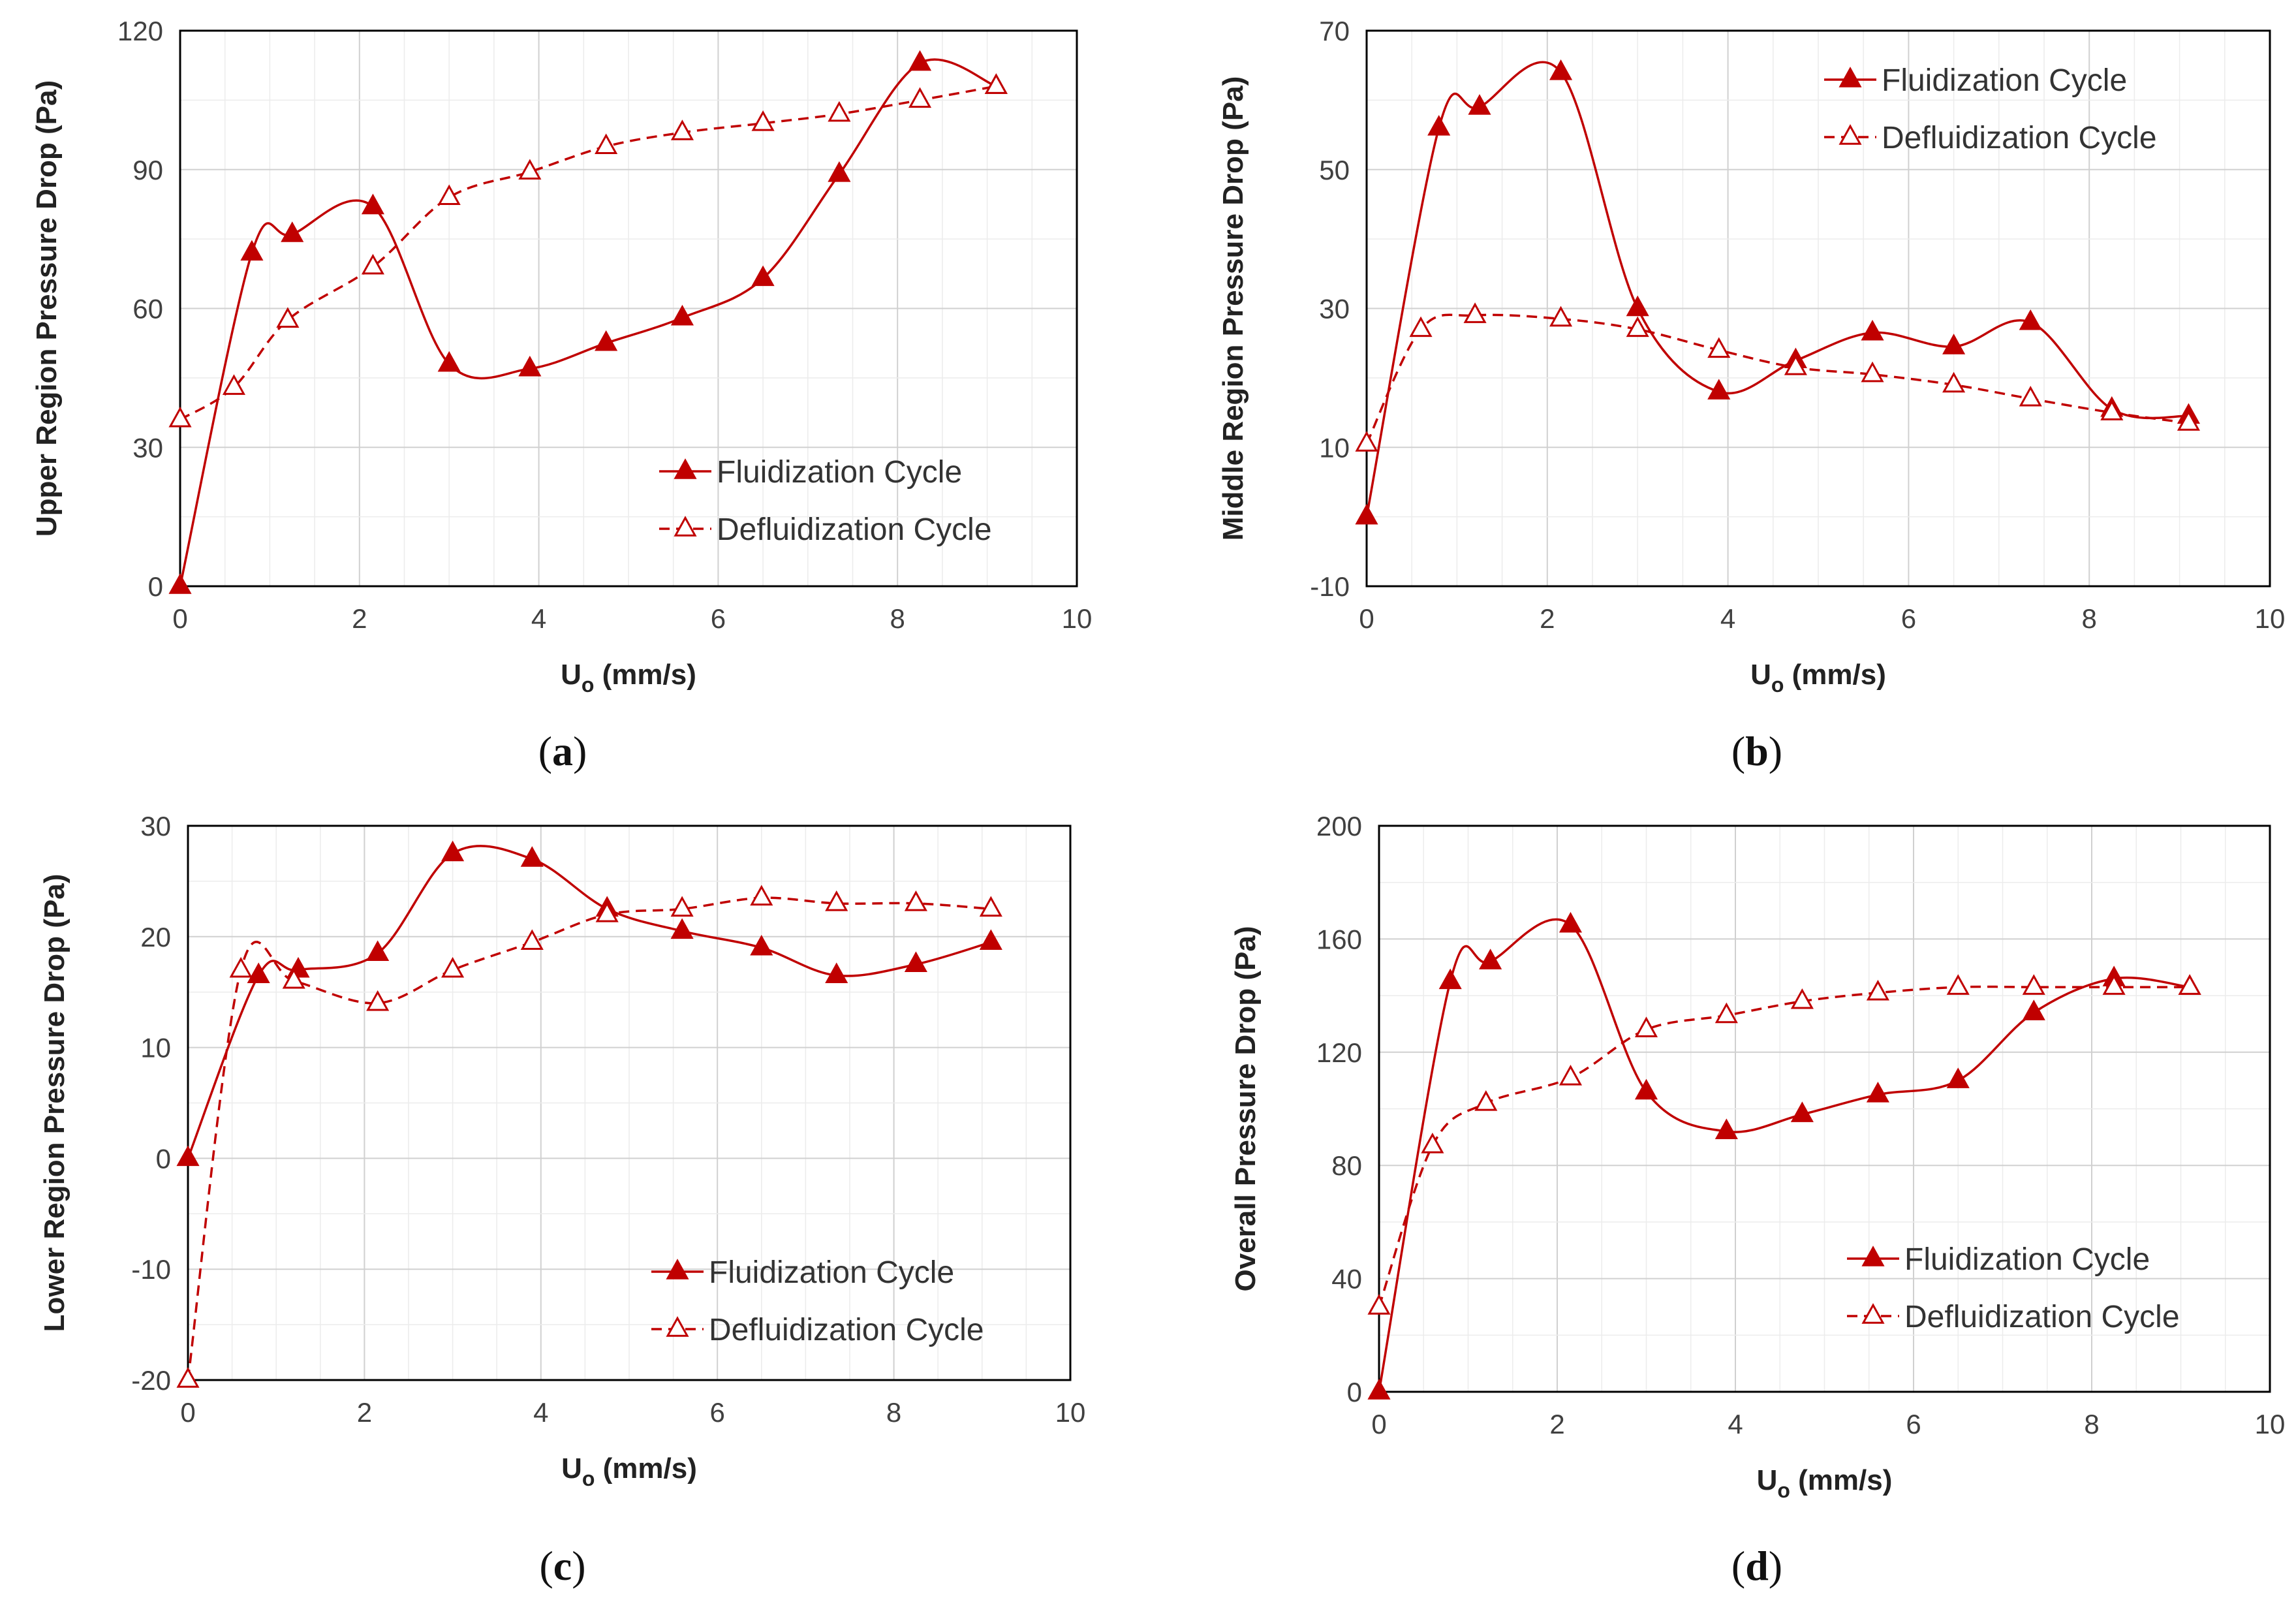 The image size is (2296, 1602). I want to click on x-tick-label: 2, so click(359, 618).